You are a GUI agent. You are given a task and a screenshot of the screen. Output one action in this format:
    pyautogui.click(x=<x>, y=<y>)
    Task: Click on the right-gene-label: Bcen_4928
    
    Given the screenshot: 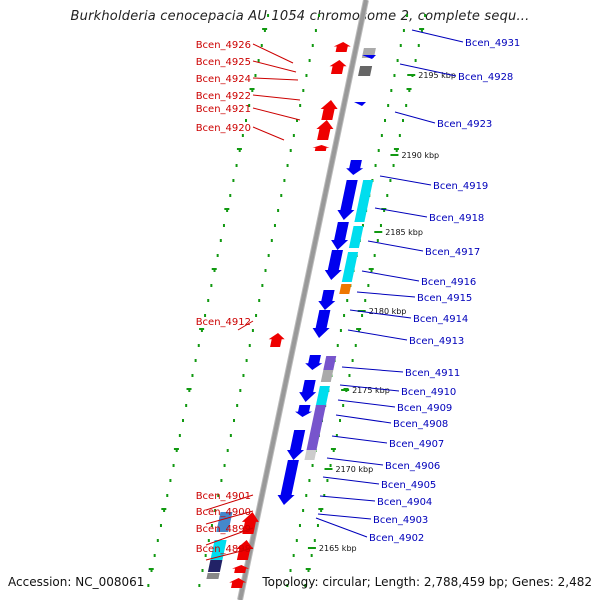 What is the action you would take?
    pyautogui.click(x=485, y=77)
    